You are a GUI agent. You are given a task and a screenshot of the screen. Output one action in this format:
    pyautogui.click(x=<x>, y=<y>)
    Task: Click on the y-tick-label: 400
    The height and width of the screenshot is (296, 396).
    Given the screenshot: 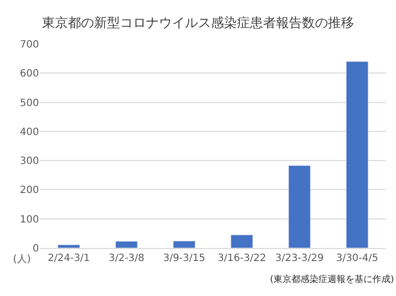 What is the action you would take?
    pyautogui.click(x=29, y=132)
    